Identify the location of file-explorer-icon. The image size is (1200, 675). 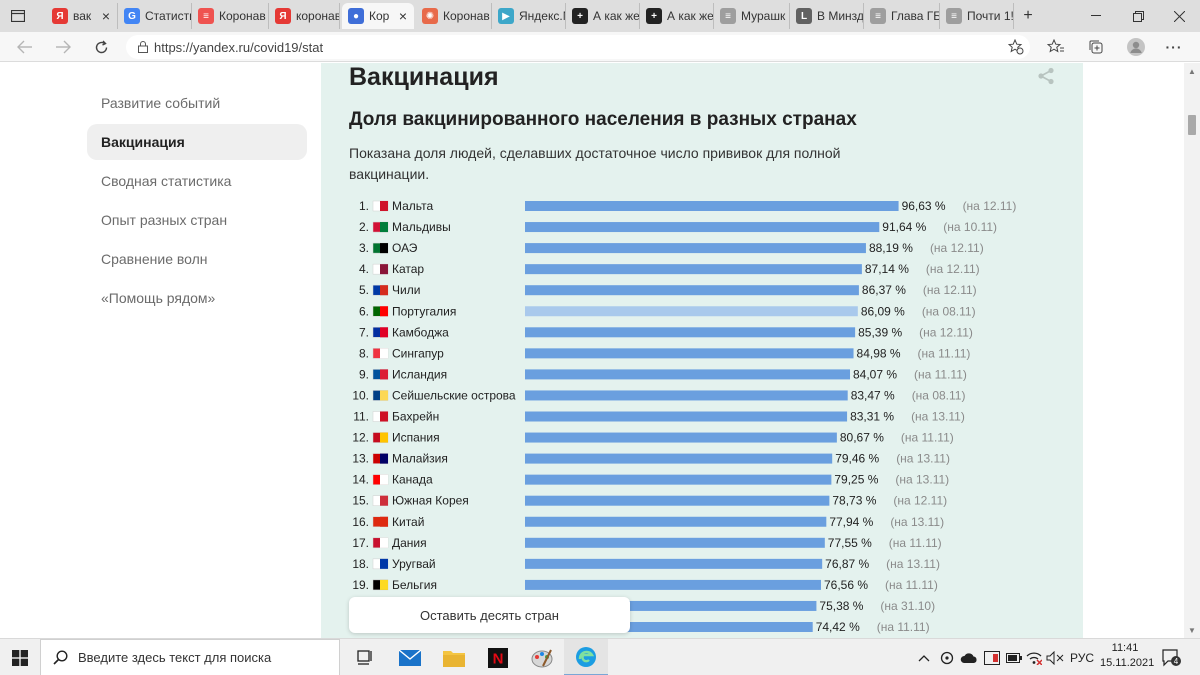
(454, 657).